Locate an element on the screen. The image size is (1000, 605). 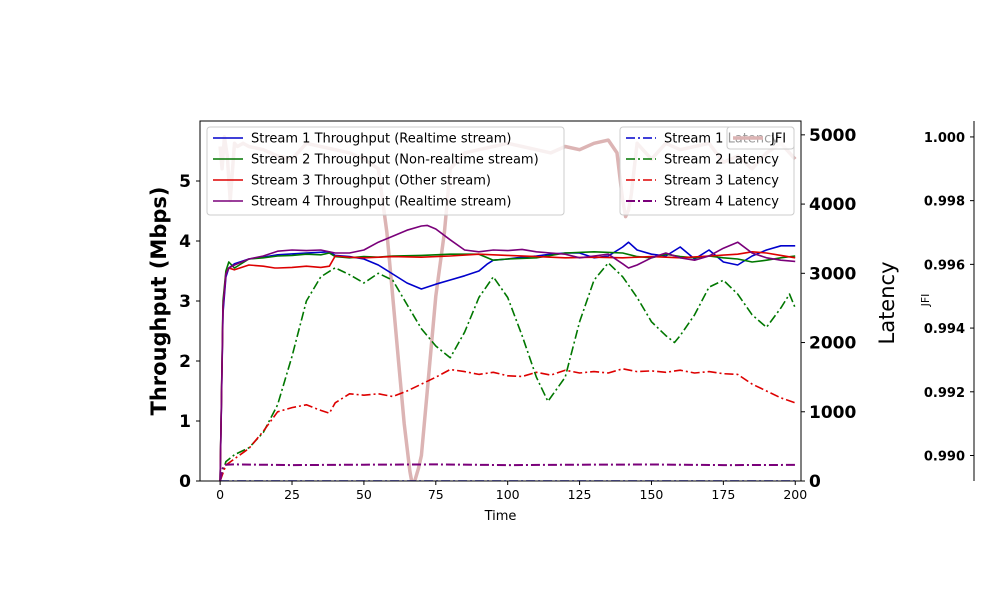
latency-tick-label: 5000 is located at coordinates (832, 136).